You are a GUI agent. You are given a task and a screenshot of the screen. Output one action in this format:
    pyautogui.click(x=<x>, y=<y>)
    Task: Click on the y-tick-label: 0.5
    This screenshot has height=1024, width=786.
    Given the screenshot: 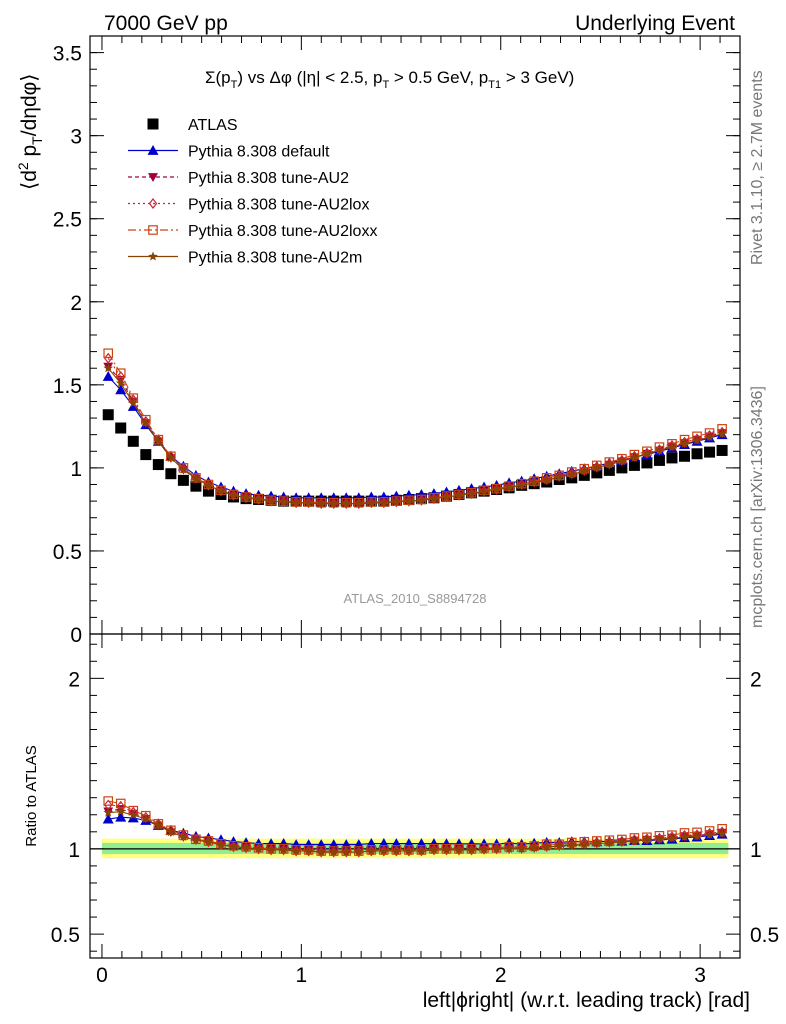 What is the action you would take?
    pyautogui.click(x=67, y=552)
    